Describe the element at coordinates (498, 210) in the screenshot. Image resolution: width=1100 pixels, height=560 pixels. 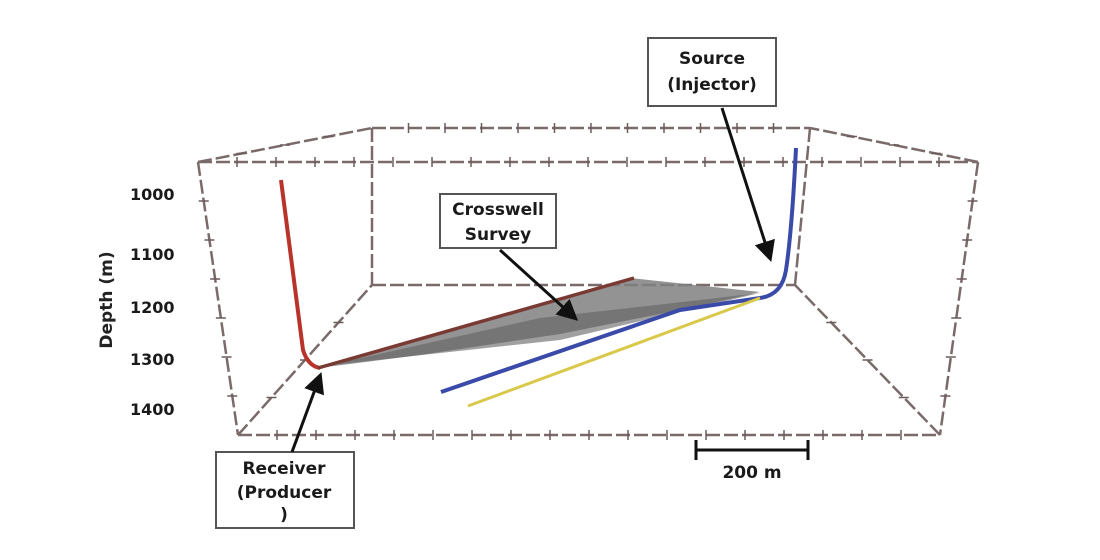
I see `crosswell-label-line1: Crosswell` at that location.